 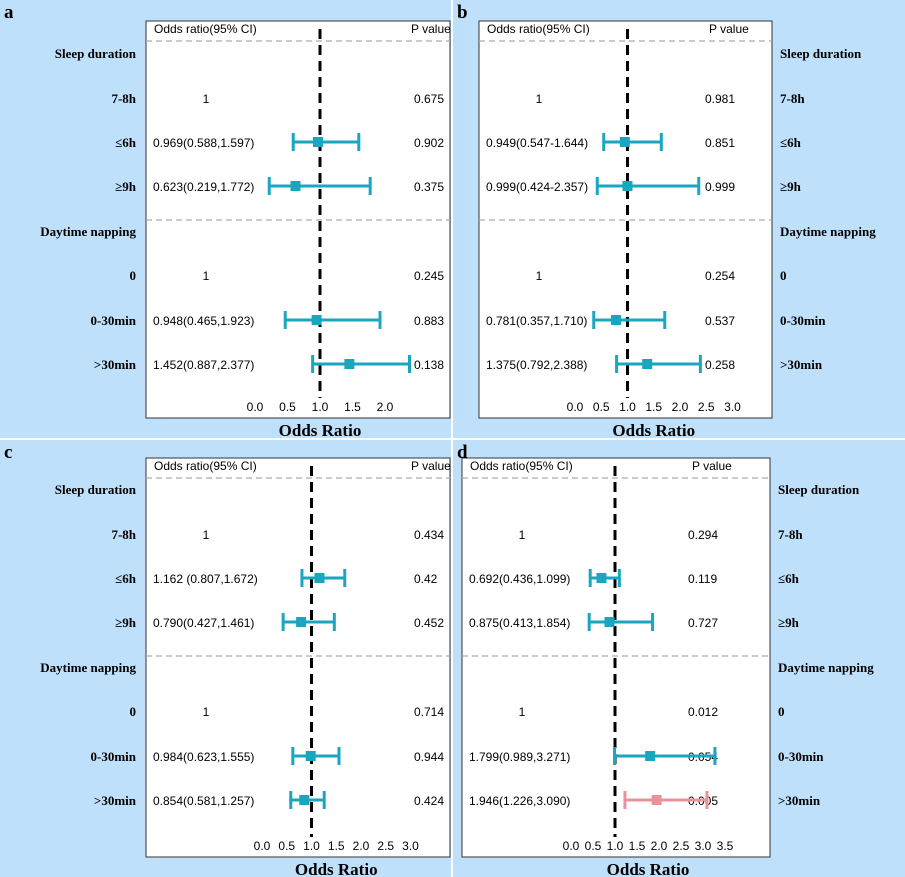 I want to click on p-value: 0.119, so click(x=702, y=579).